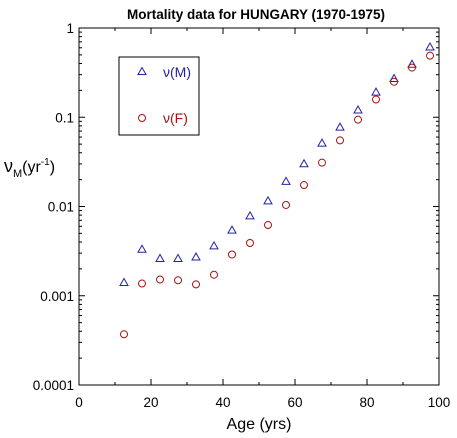 The width and height of the screenshot is (457, 438). I want to click on y-tick-label: 0.01, so click(61, 207).